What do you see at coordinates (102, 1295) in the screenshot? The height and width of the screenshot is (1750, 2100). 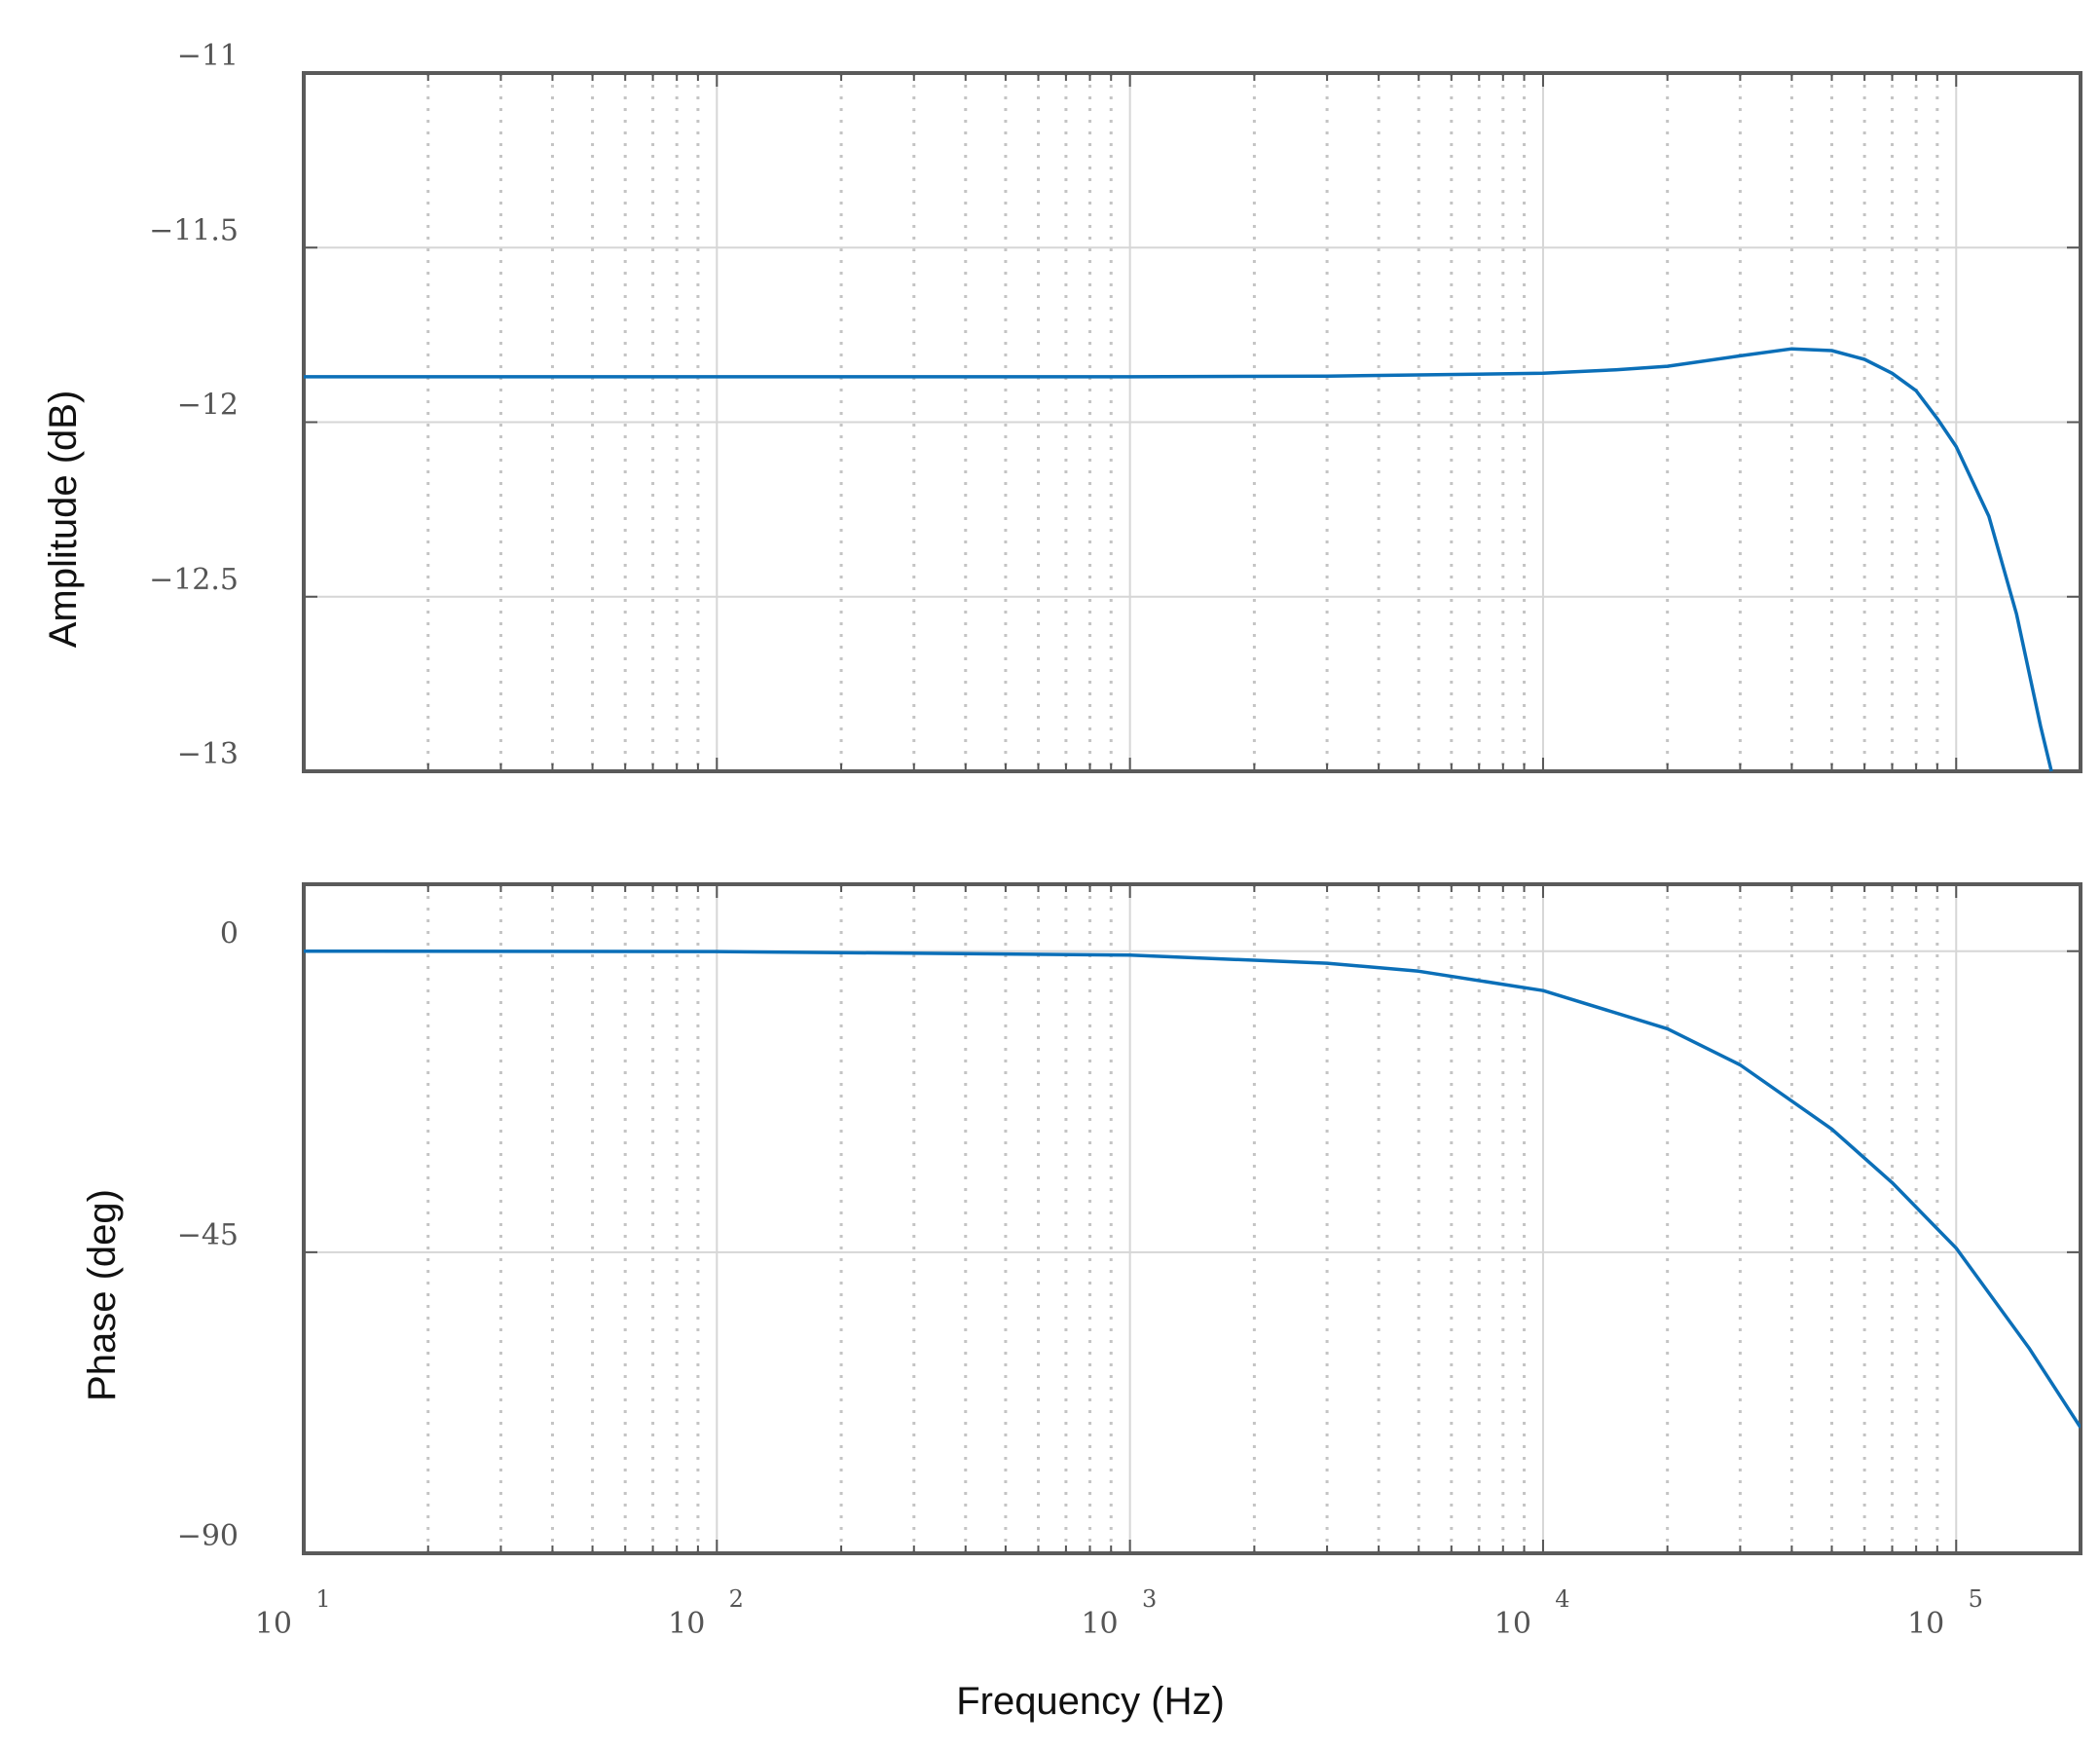 I see `phase-y-axis-label: Phase (deg)` at bounding box center [102, 1295].